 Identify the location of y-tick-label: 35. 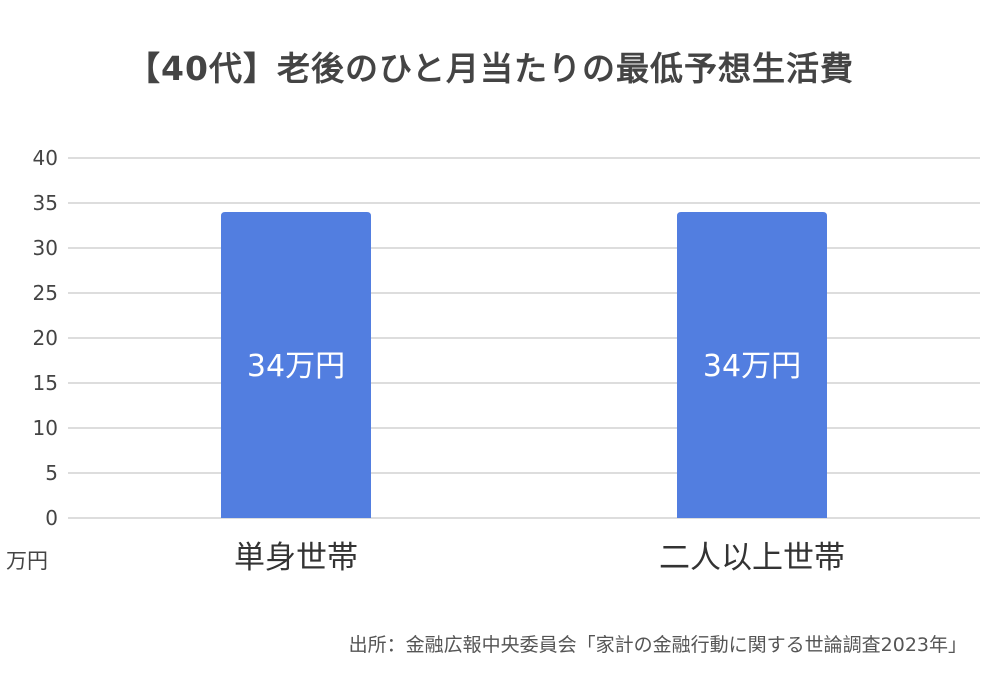
(45, 203).